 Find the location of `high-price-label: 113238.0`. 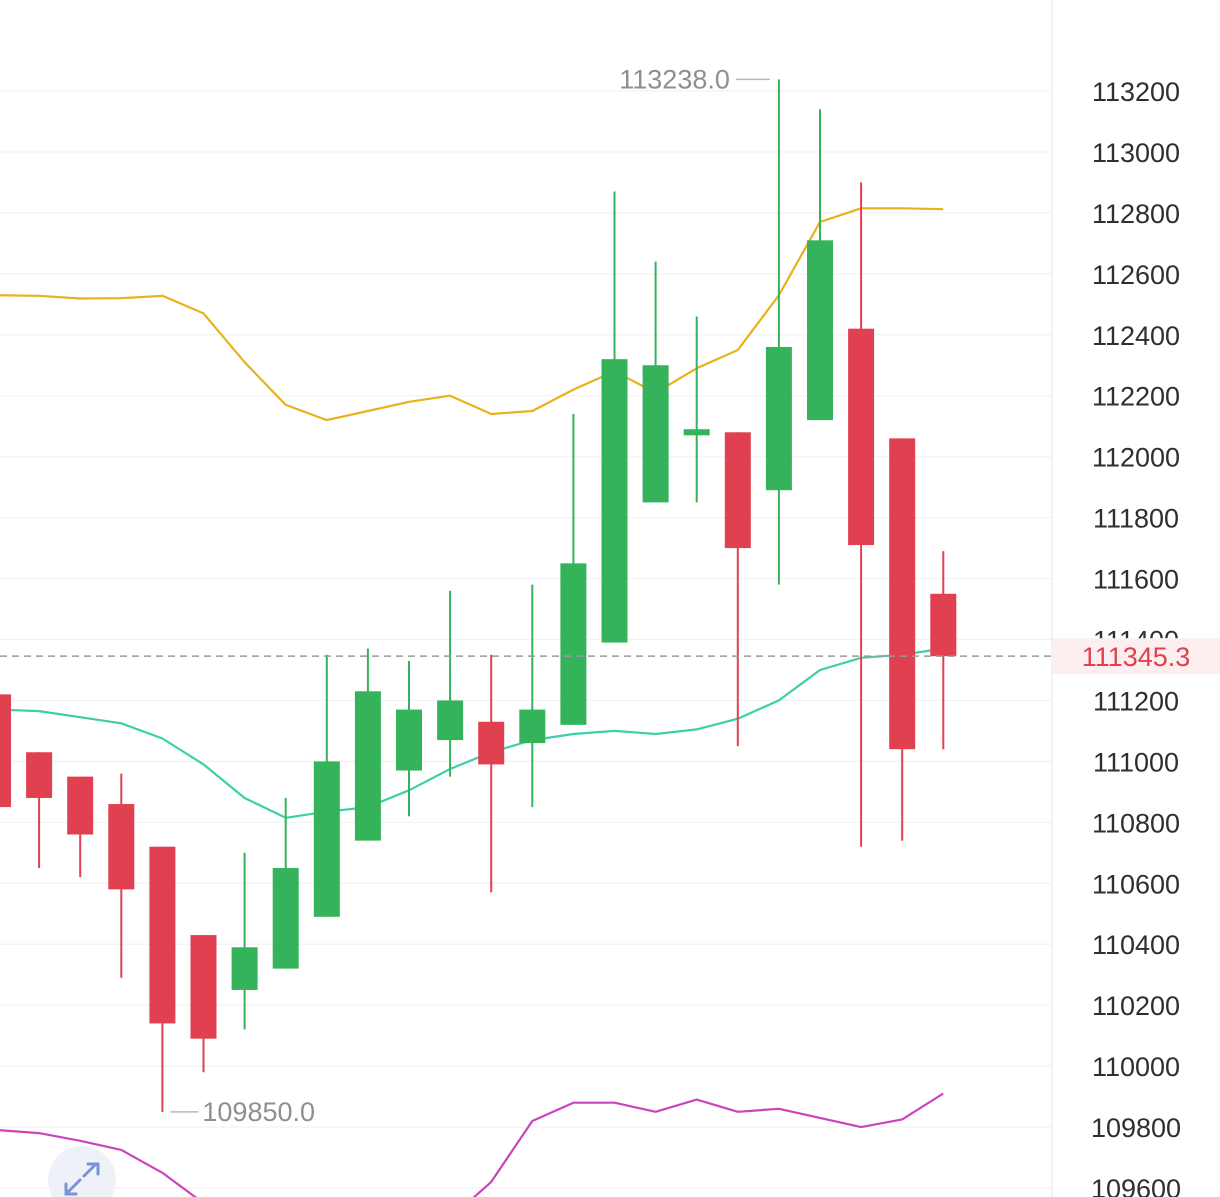

high-price-label: 113238.0 is located at coordinates (674, 79).